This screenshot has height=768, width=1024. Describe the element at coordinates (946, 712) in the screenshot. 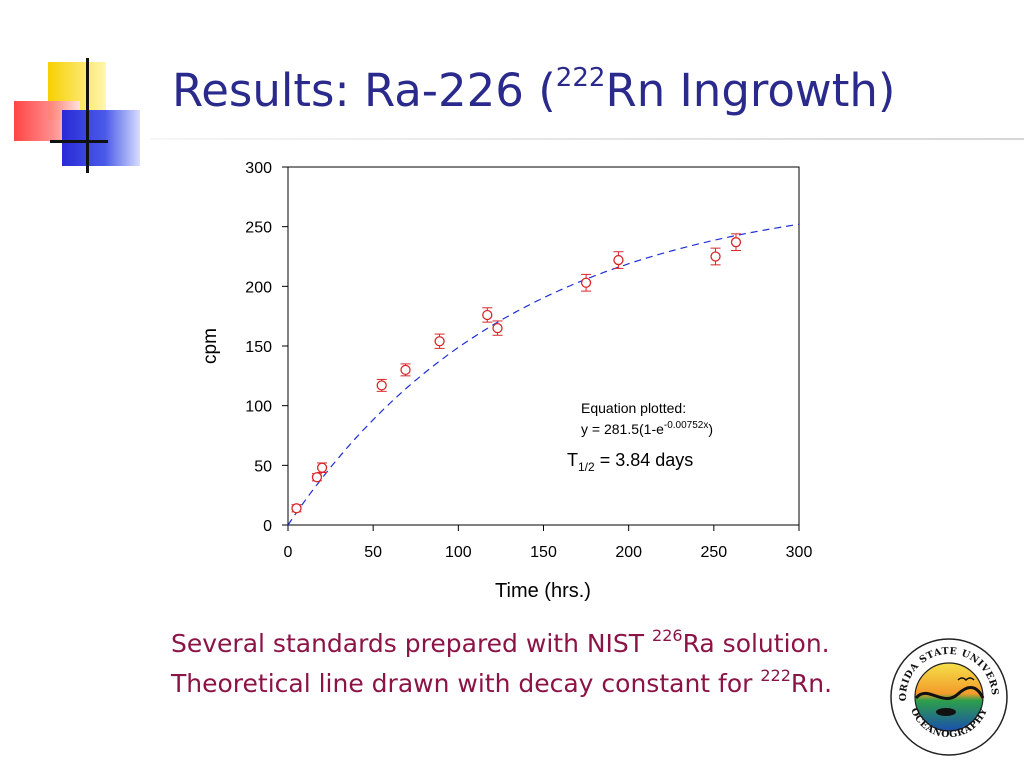

I see `logo-fish` at that location.